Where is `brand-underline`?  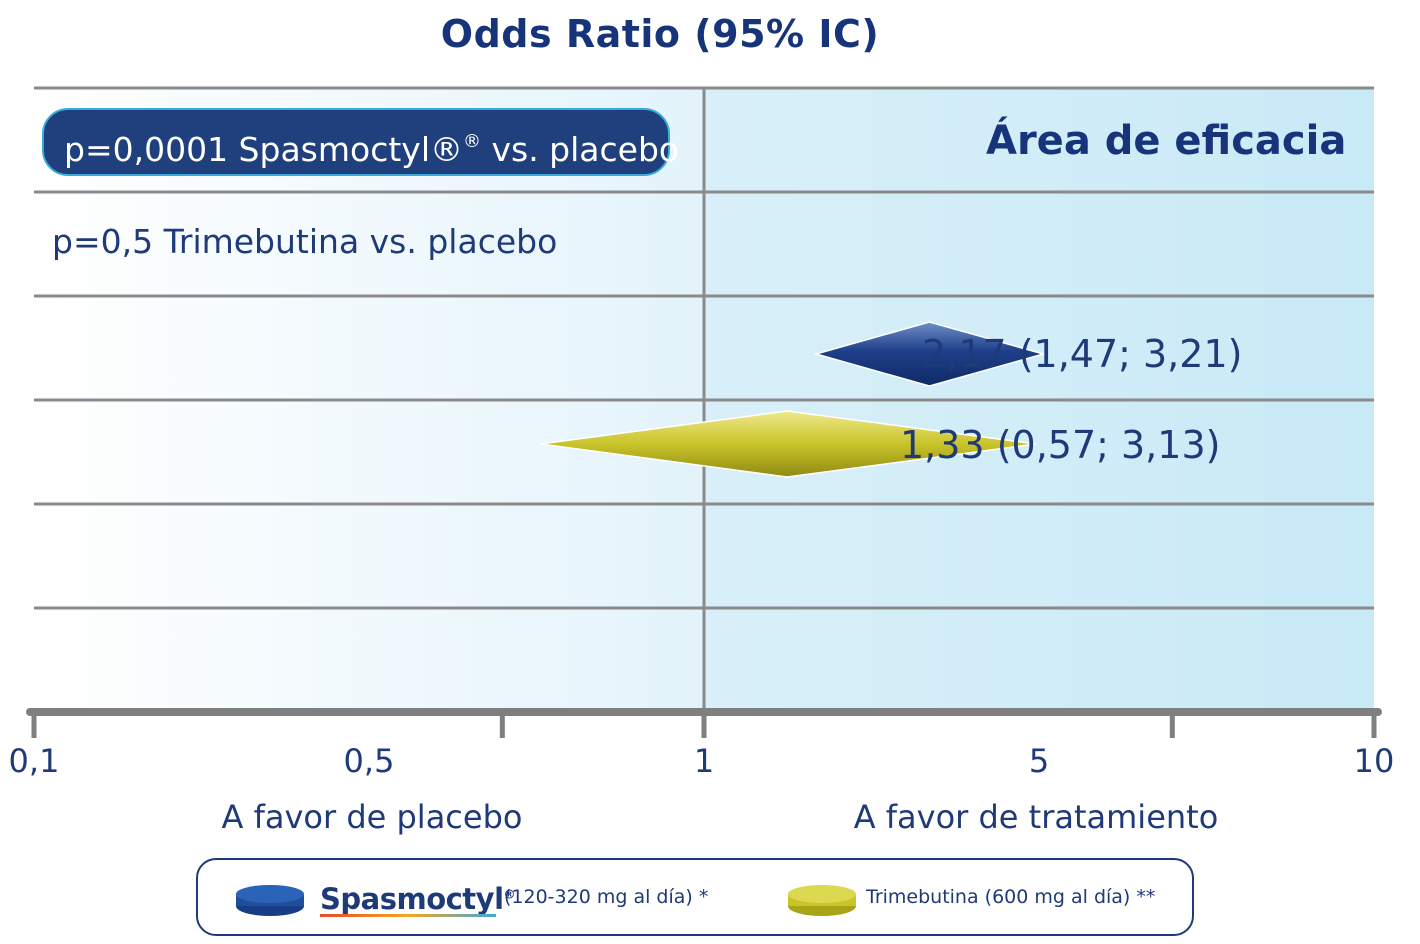
brand-underline is located at coordinates (408, 915).